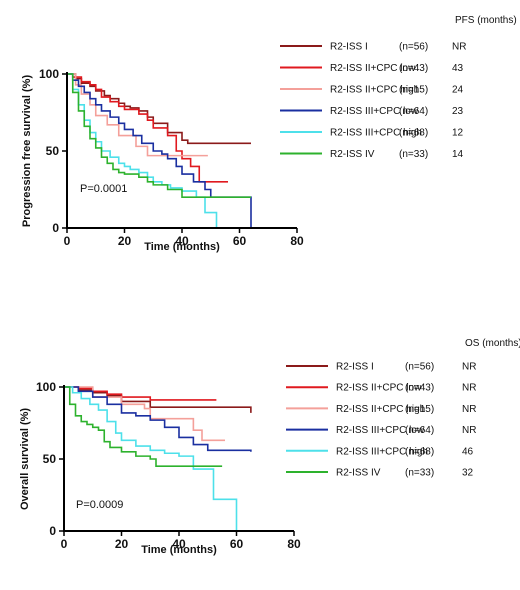  Describe the element at coordinates (458, 90) in the screenshot. I see `legend-median-3: 24` at that location.